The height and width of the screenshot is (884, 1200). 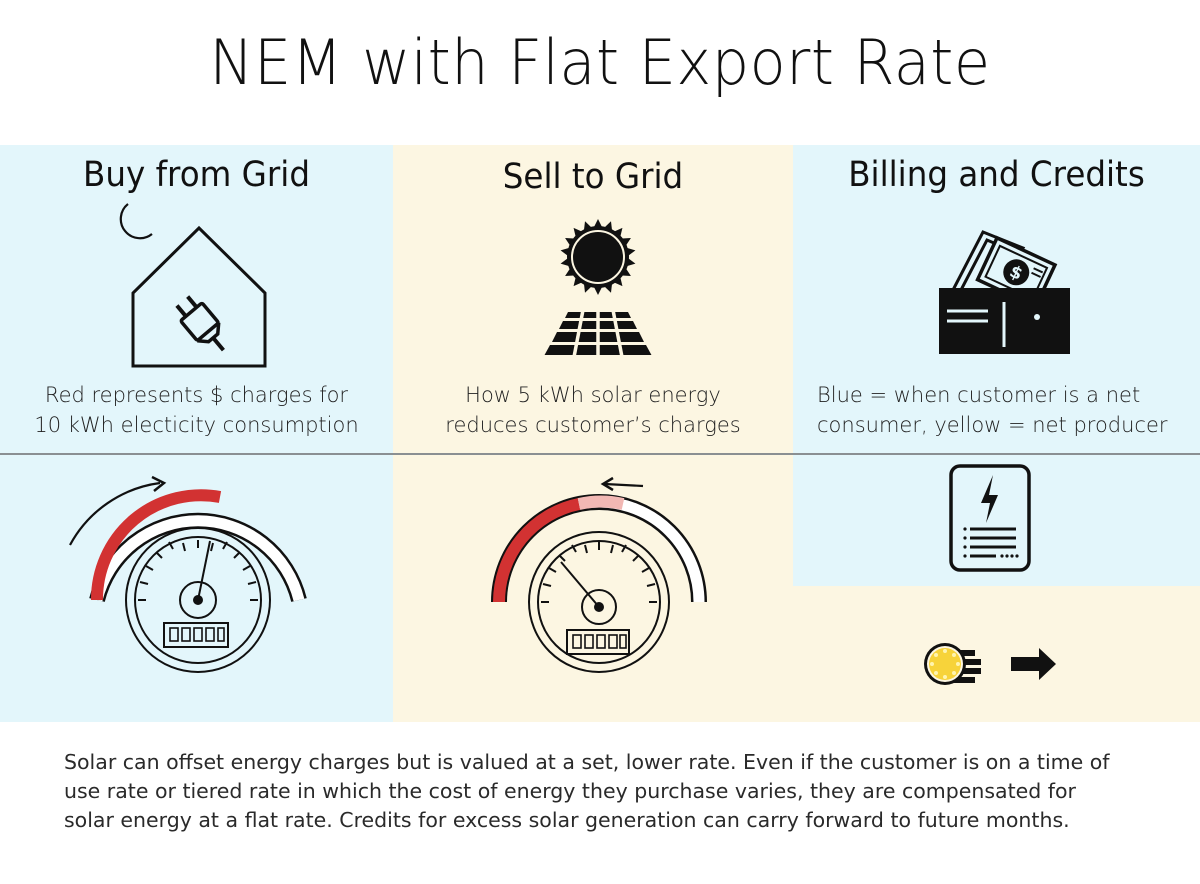 I want to click on billing-credits-heading: Billing and Credits, so click(x=996, y=175).